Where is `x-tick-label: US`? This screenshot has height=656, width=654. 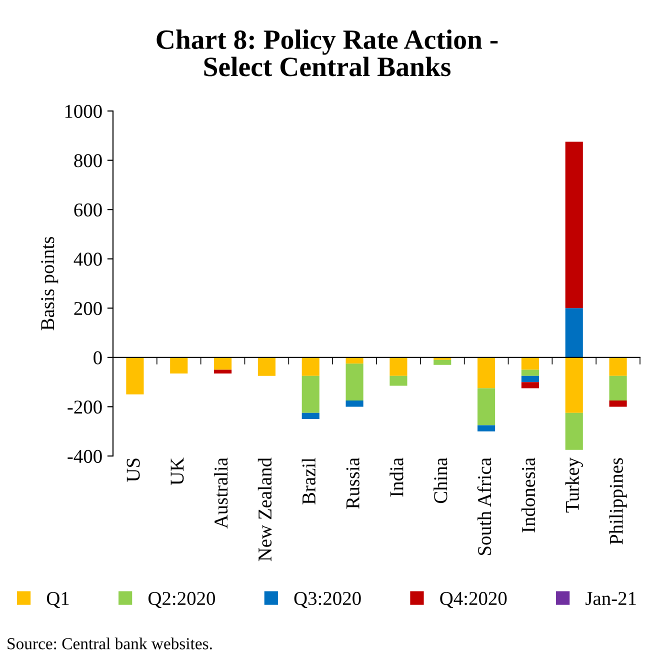
x-tick-label: US is located at coordinates (133, 470).